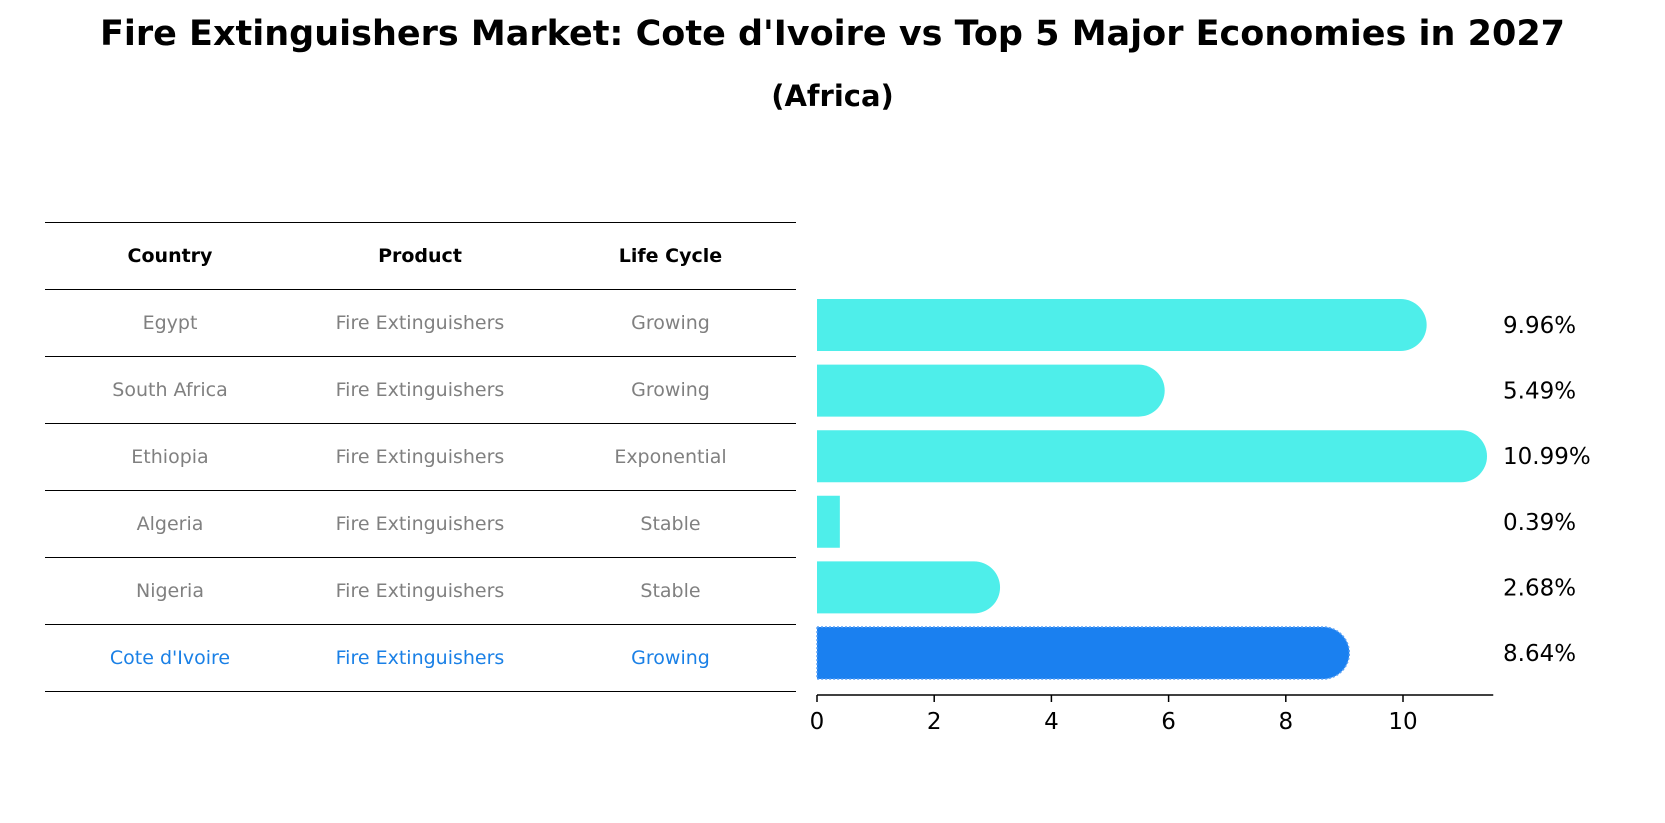  Describe the element at coordinates (170, 524) in the screenshot. I see `cell-country: Algeria` at that location.